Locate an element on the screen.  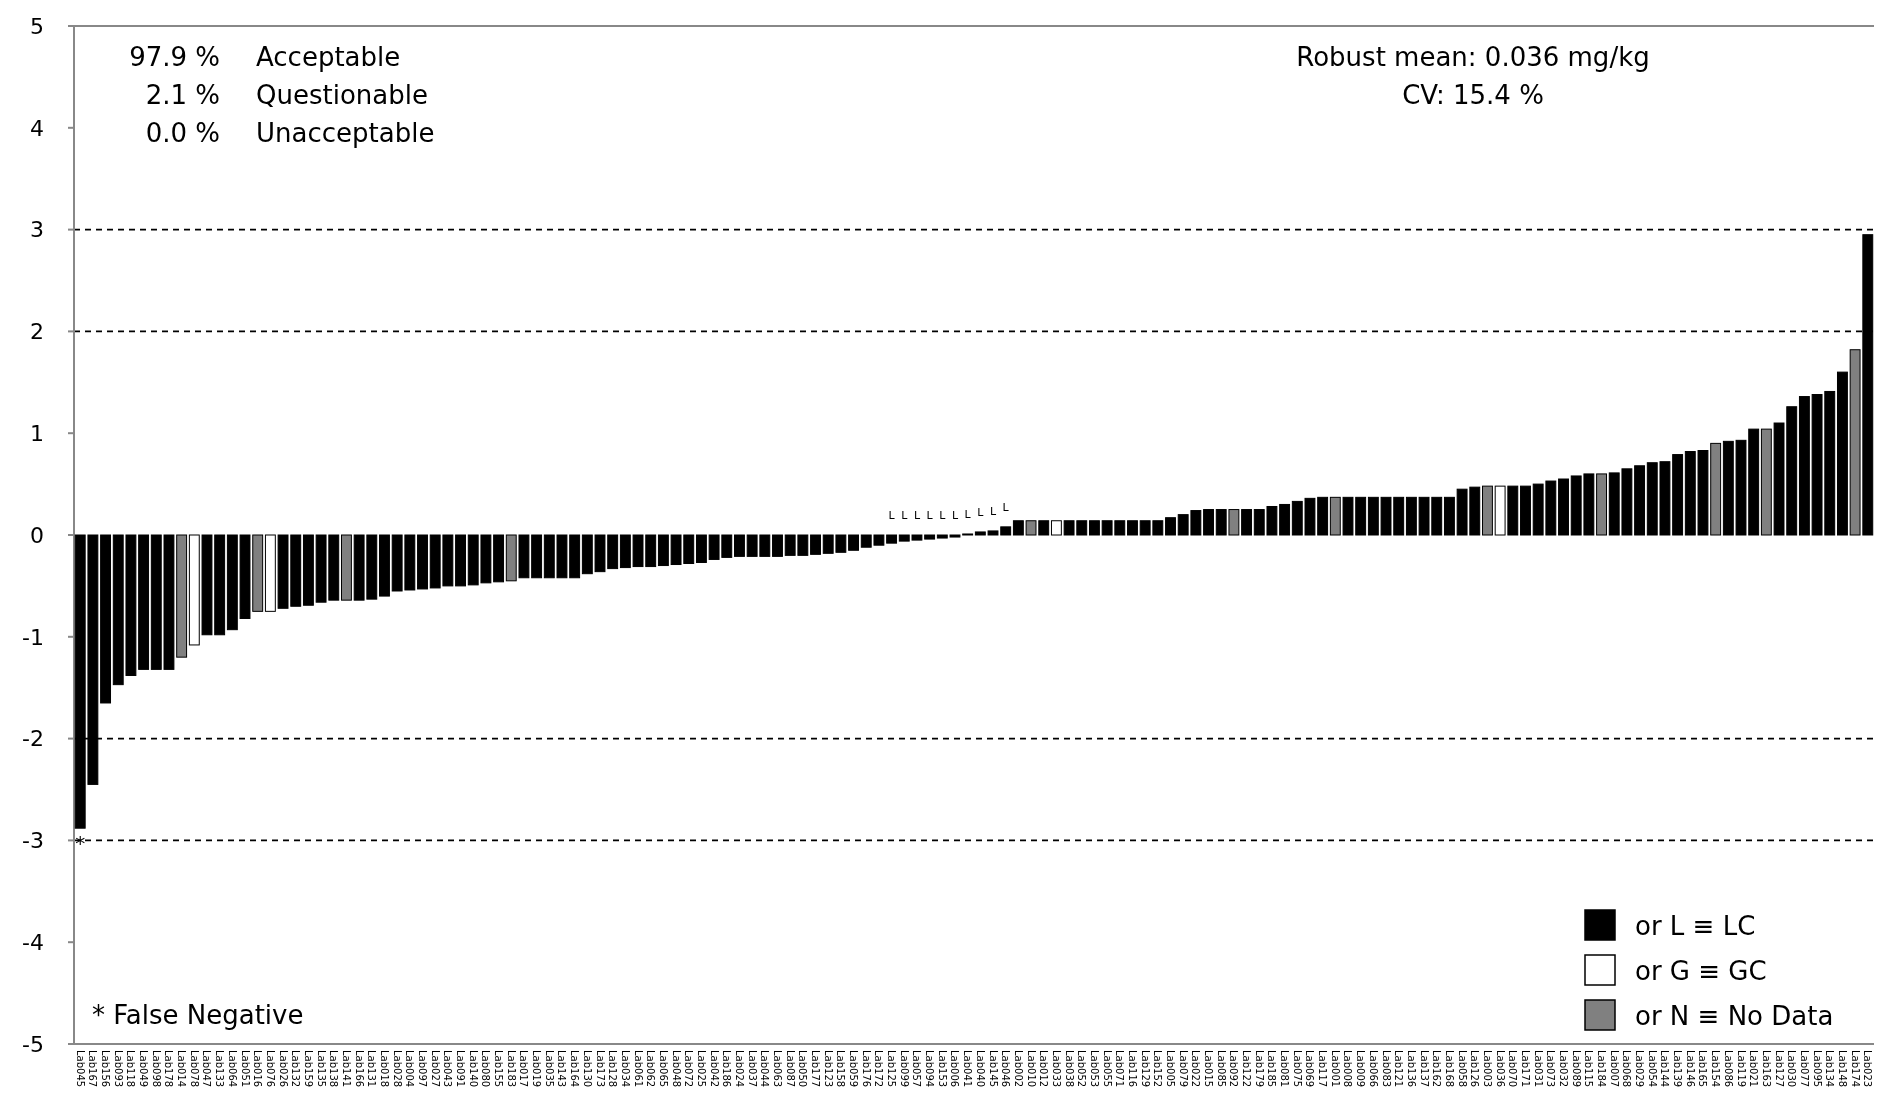
x-tick-label: Lab064 is located at coordinates (232, 1069).